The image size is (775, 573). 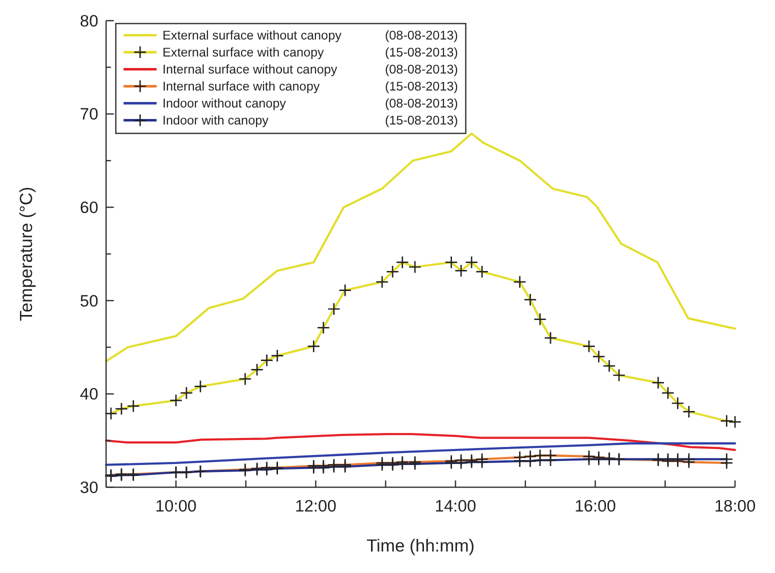 What do you see at coordinates (315, 506) in the screenshot?
I see `x-tick-label: 12:00` at bounding box center [315, 506].